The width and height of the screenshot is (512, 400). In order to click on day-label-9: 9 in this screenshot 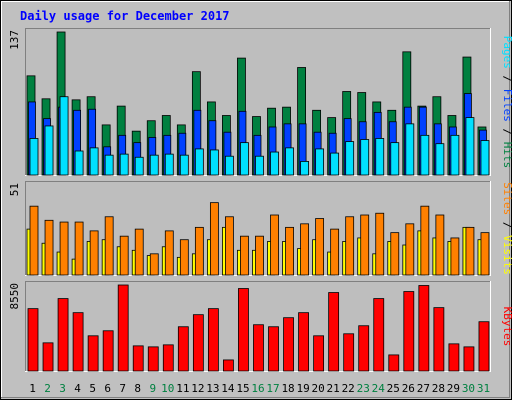, I will do `click(152, 388)`.